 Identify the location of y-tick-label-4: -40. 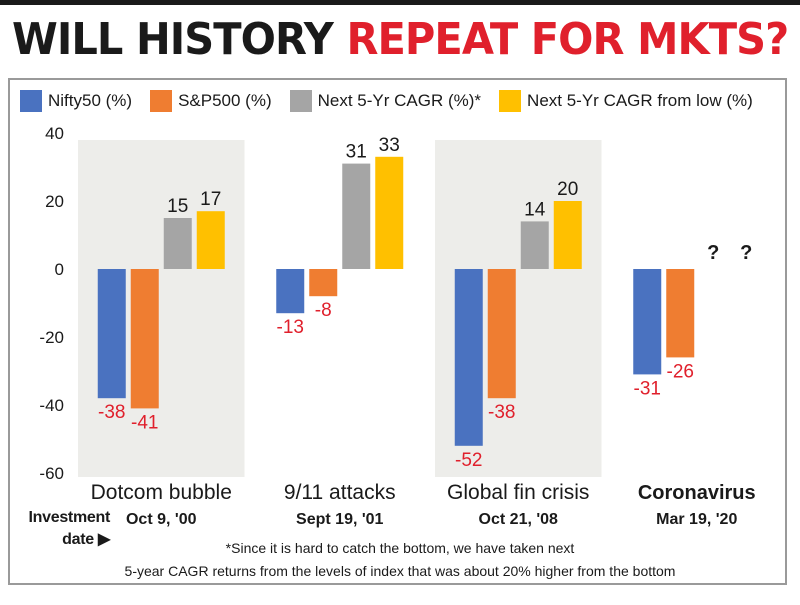
(51, 405).